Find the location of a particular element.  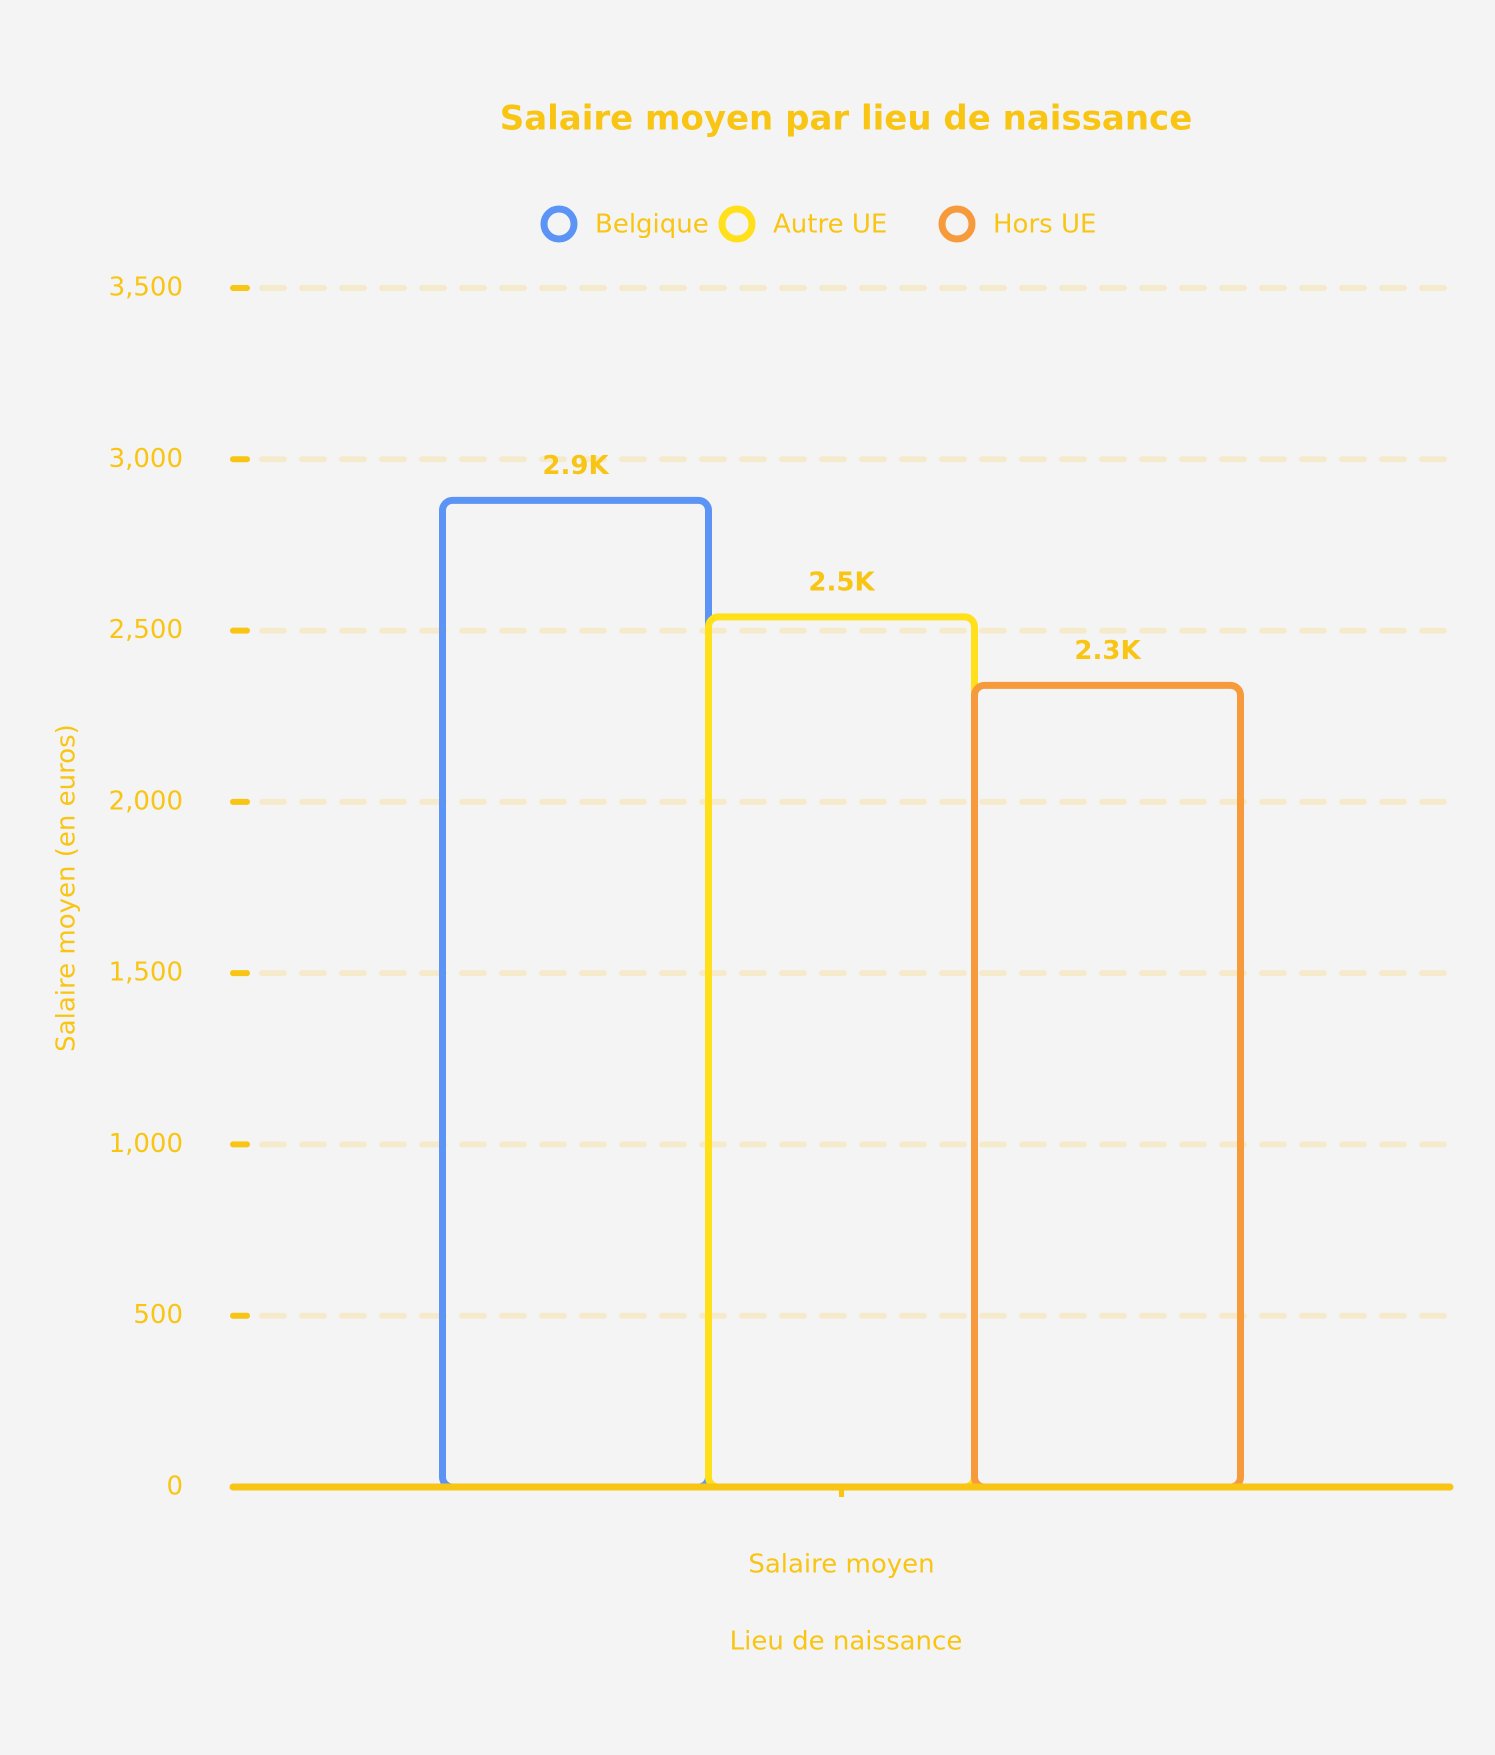

legend-label: Belgique is located at coordinates (652, 225).